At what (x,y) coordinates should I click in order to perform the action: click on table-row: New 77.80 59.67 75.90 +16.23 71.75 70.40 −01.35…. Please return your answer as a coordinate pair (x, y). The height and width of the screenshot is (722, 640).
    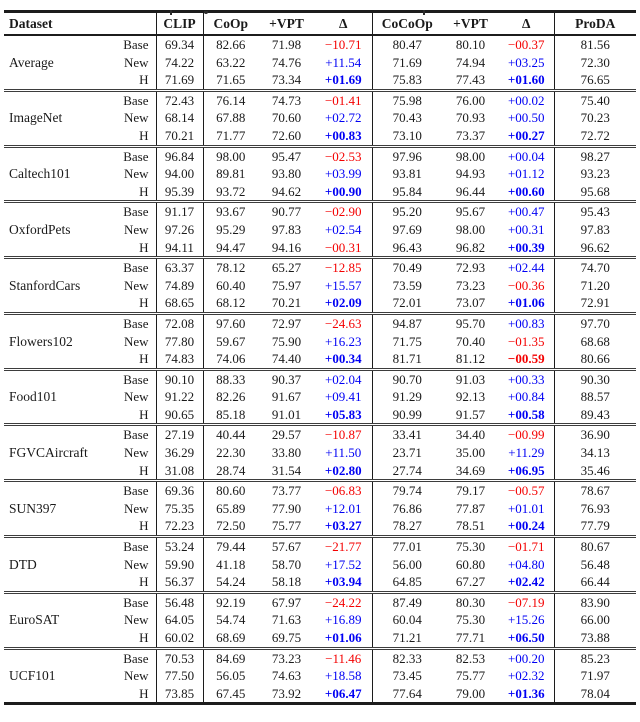
    Looking at the image, I should click on (320, 341).